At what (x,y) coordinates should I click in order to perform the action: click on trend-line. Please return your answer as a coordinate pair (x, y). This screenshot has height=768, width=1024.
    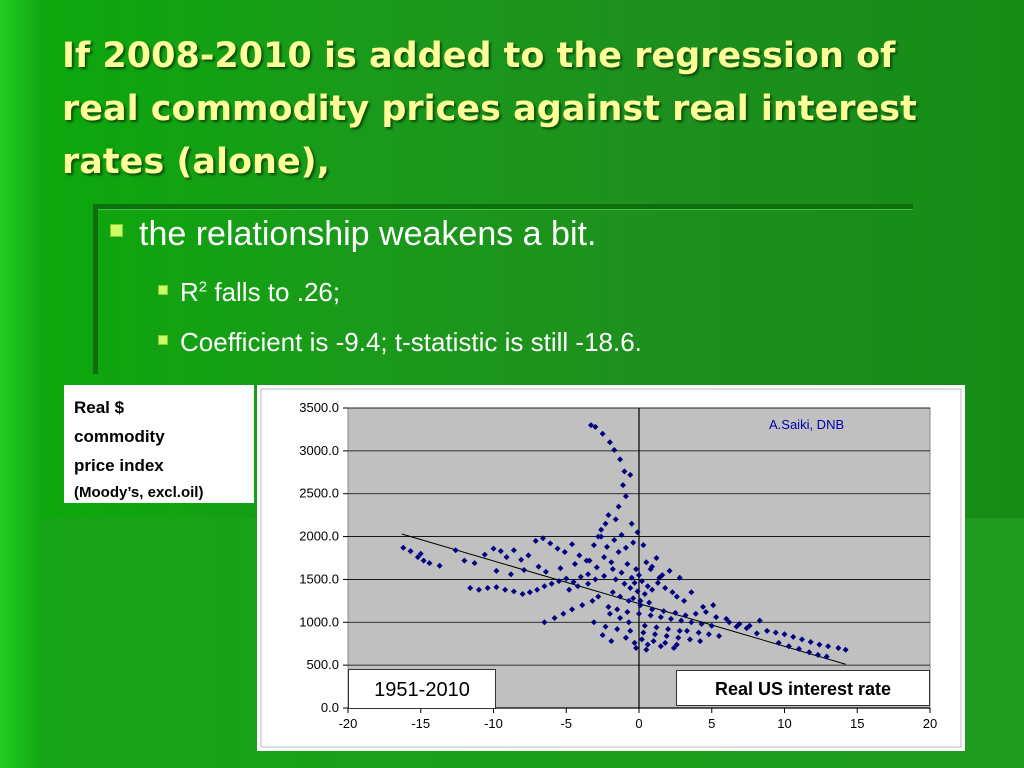
    Looking at the image, I should click on (623, 599).